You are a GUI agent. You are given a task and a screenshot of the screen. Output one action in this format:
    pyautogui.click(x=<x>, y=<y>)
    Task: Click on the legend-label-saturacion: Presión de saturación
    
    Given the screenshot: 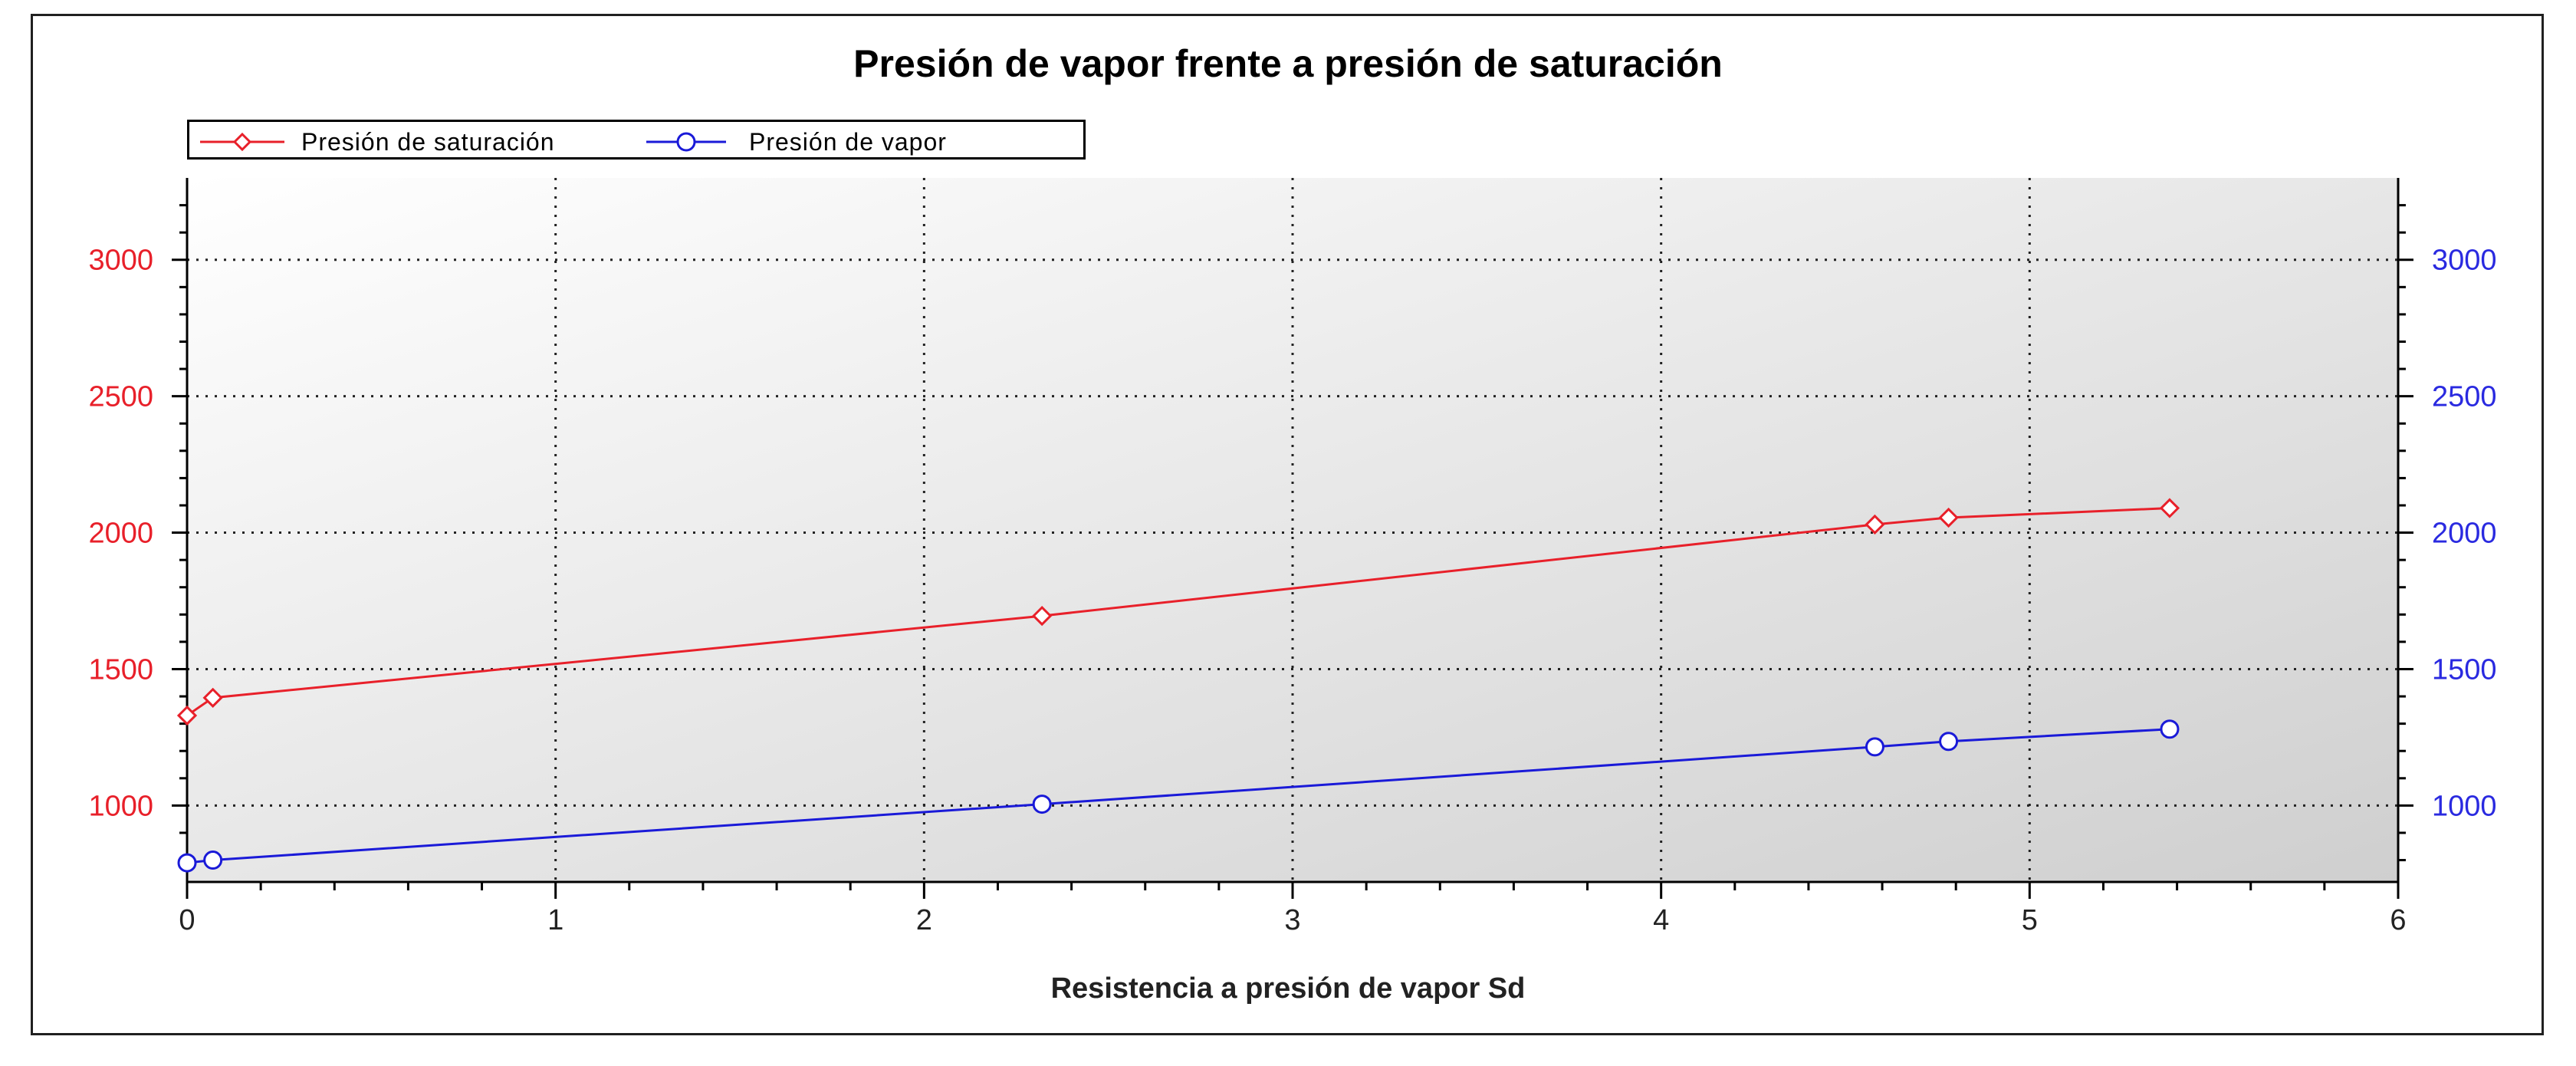 What is the action you would take?
    pyautogui.click(x=428, y=142)
    